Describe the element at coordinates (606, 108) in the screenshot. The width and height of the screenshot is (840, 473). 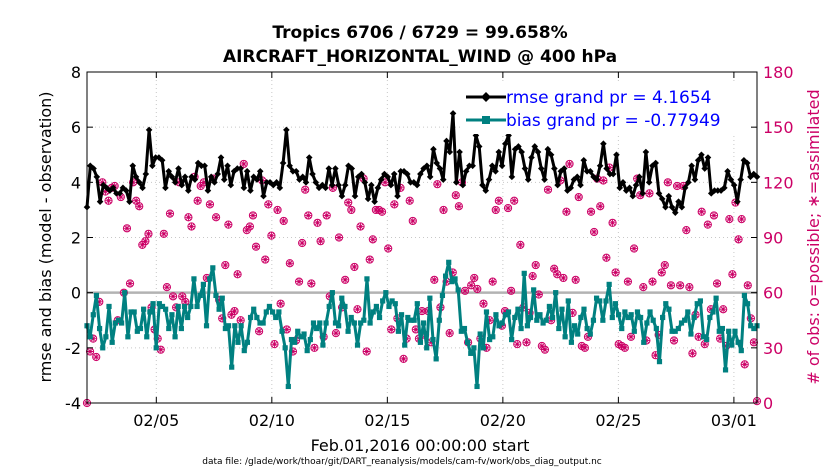
I see `legend-box` at that location.